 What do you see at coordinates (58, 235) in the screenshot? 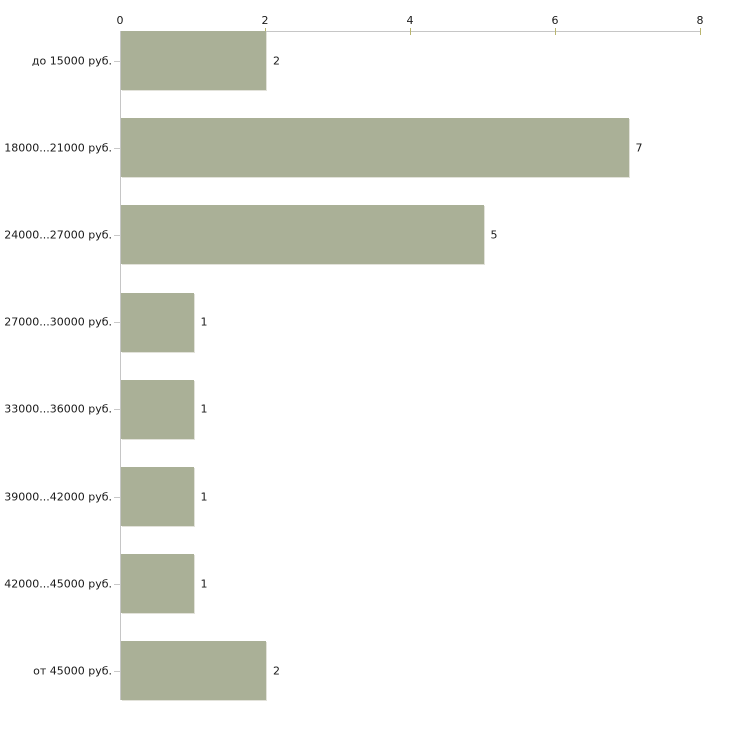
I see `category-label: 24000...27000 руб.` at bounding box center [58, 235].